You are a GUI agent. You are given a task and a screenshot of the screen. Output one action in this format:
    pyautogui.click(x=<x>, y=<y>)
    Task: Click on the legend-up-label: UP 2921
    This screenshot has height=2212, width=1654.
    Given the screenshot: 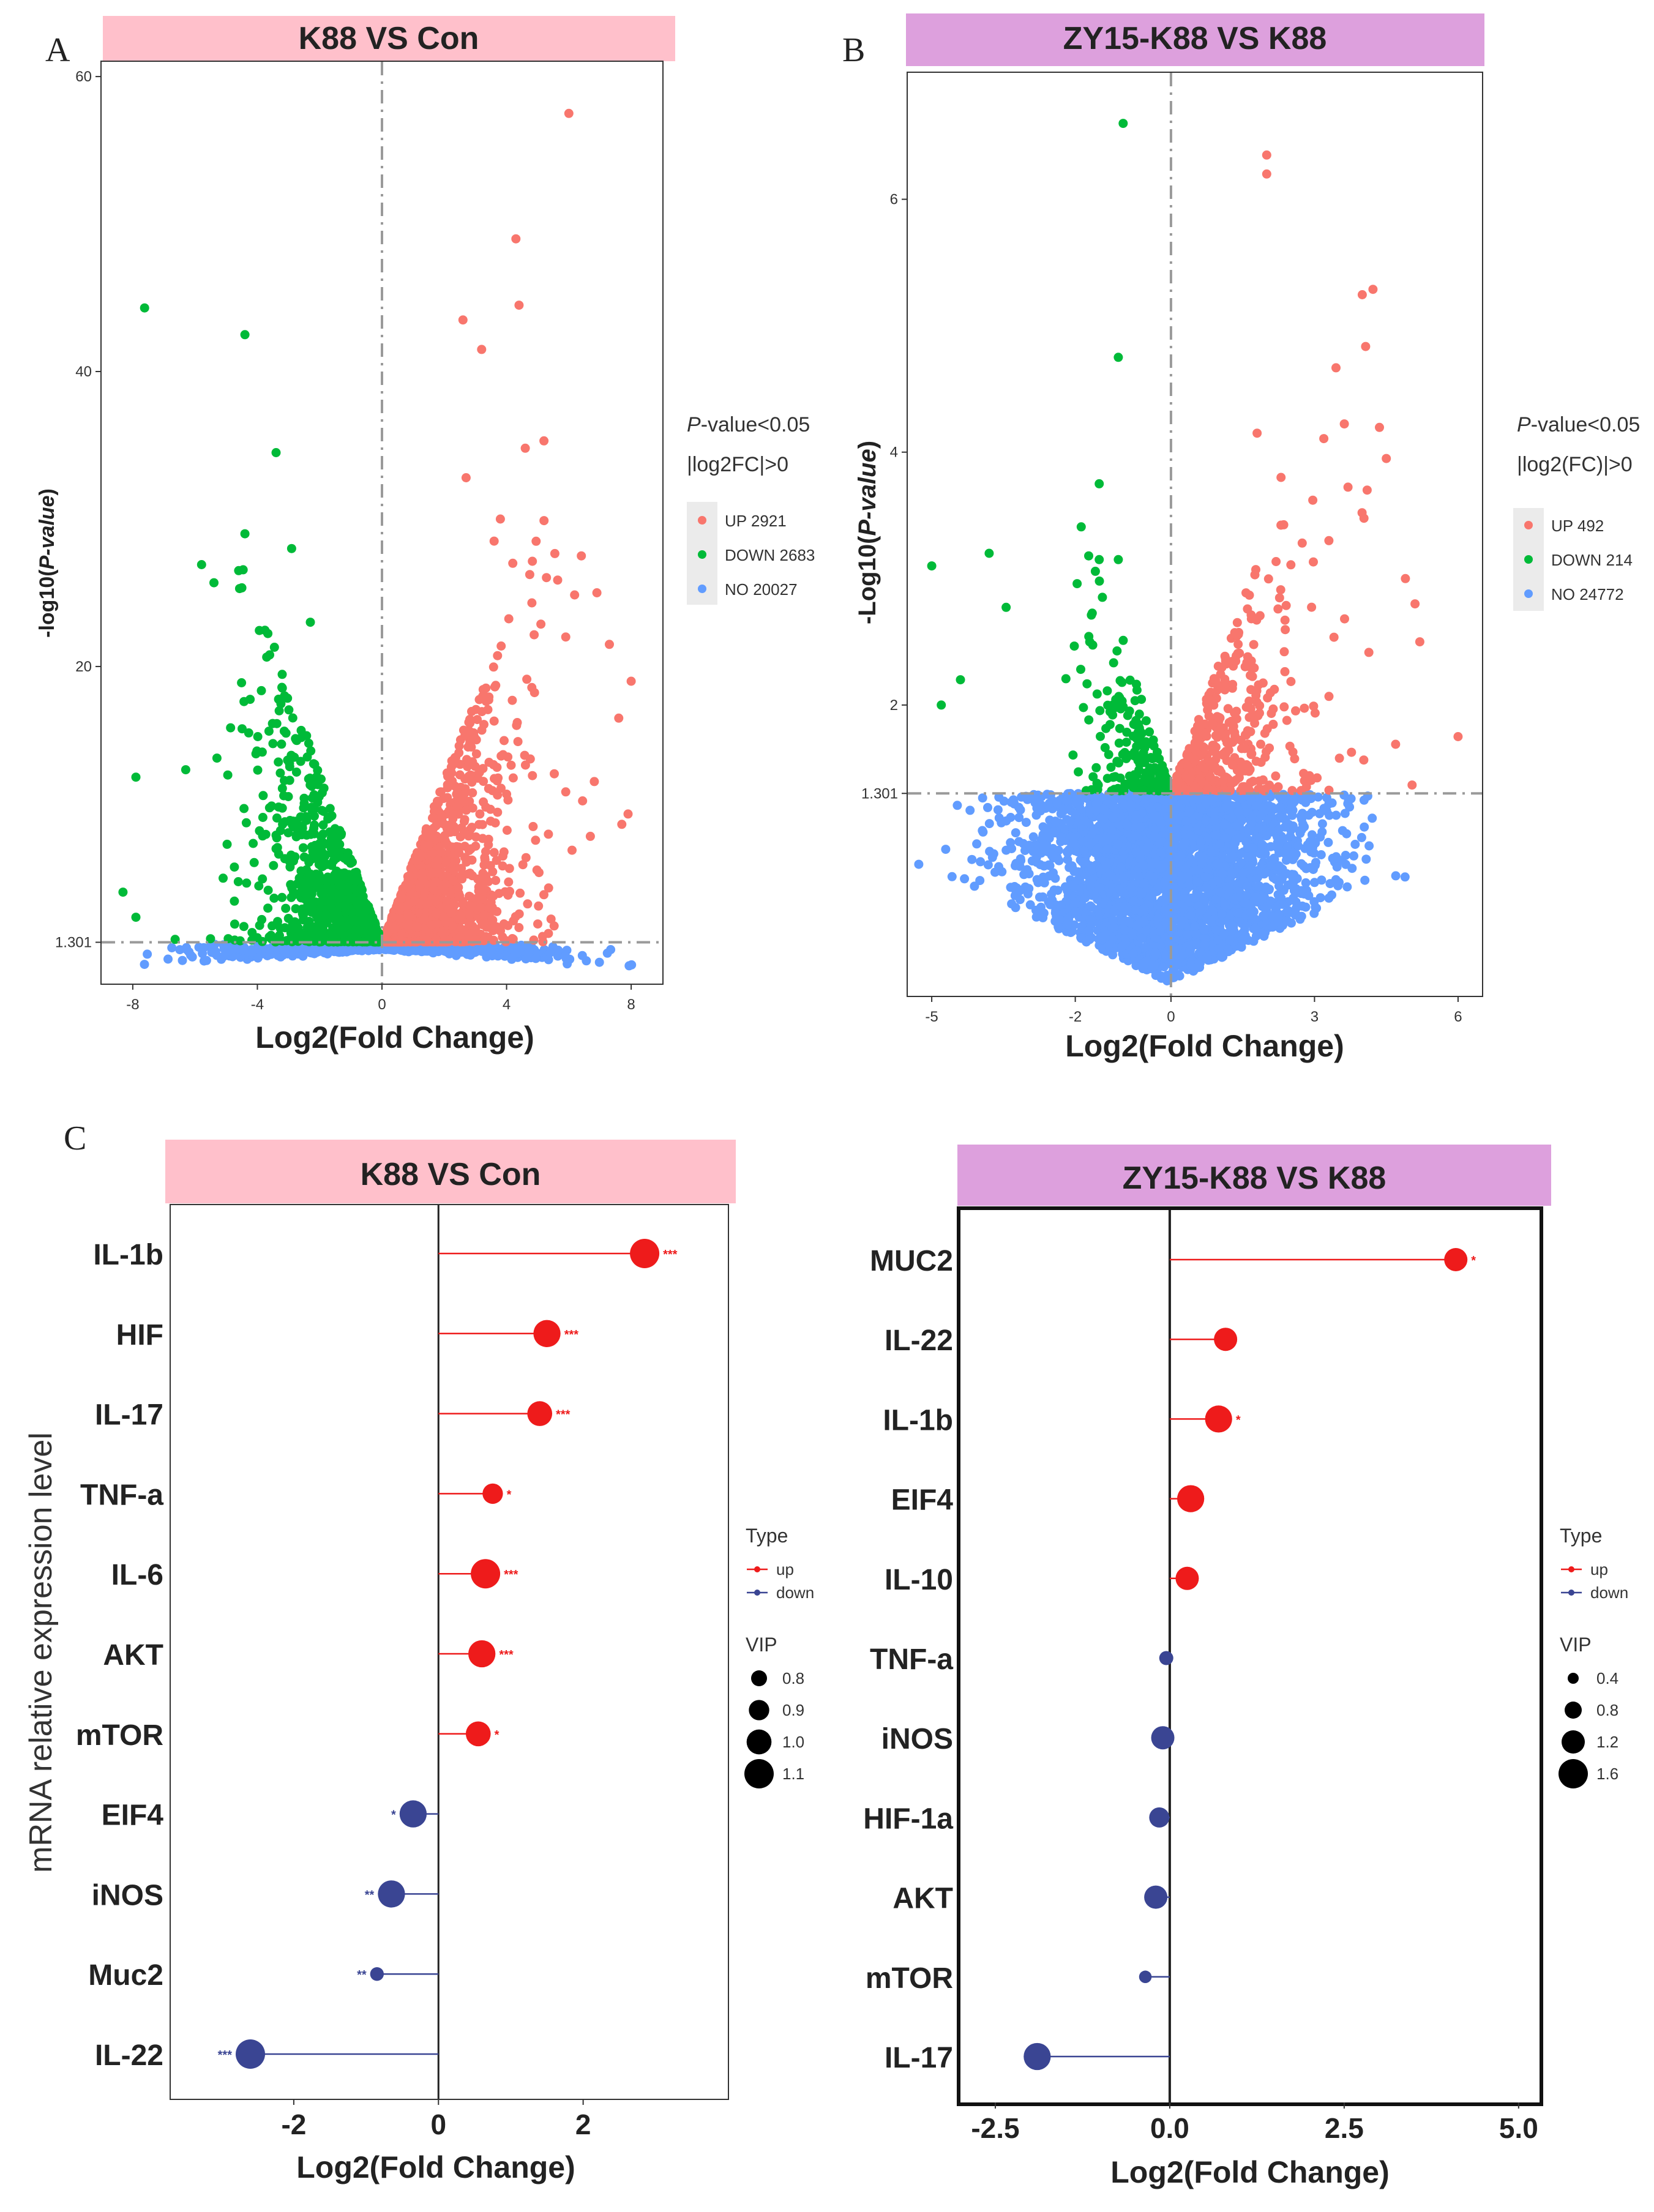 What is the action you would take?
    pyautogui.click(x=756, y=521)
    